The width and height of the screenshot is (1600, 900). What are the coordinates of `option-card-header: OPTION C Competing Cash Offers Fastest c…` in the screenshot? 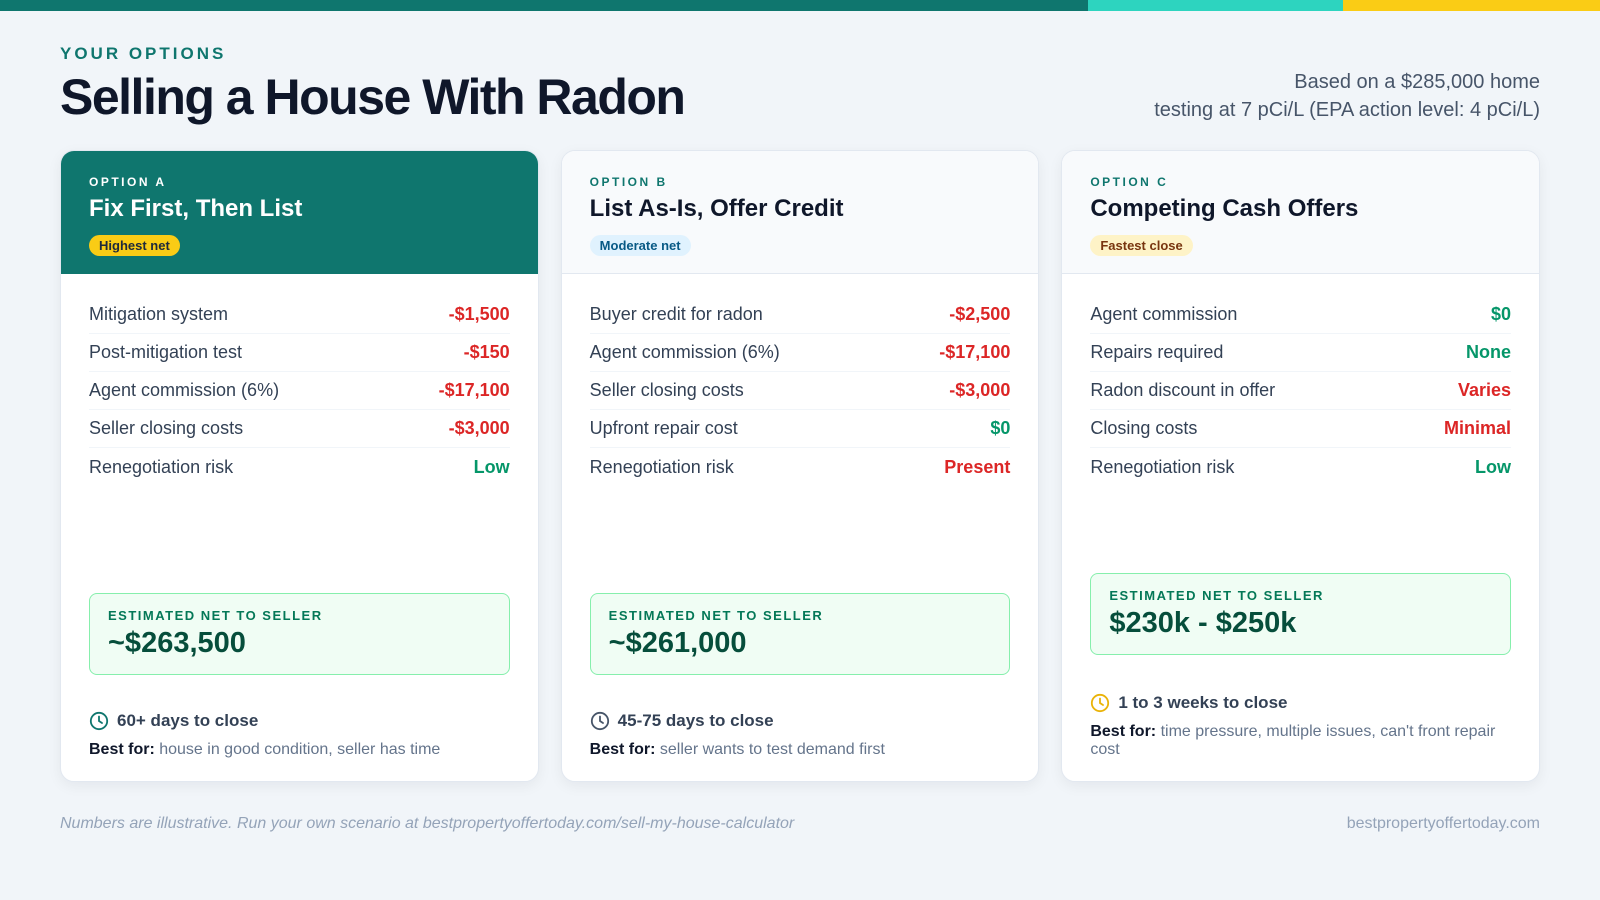 It's located at (1301, 212).